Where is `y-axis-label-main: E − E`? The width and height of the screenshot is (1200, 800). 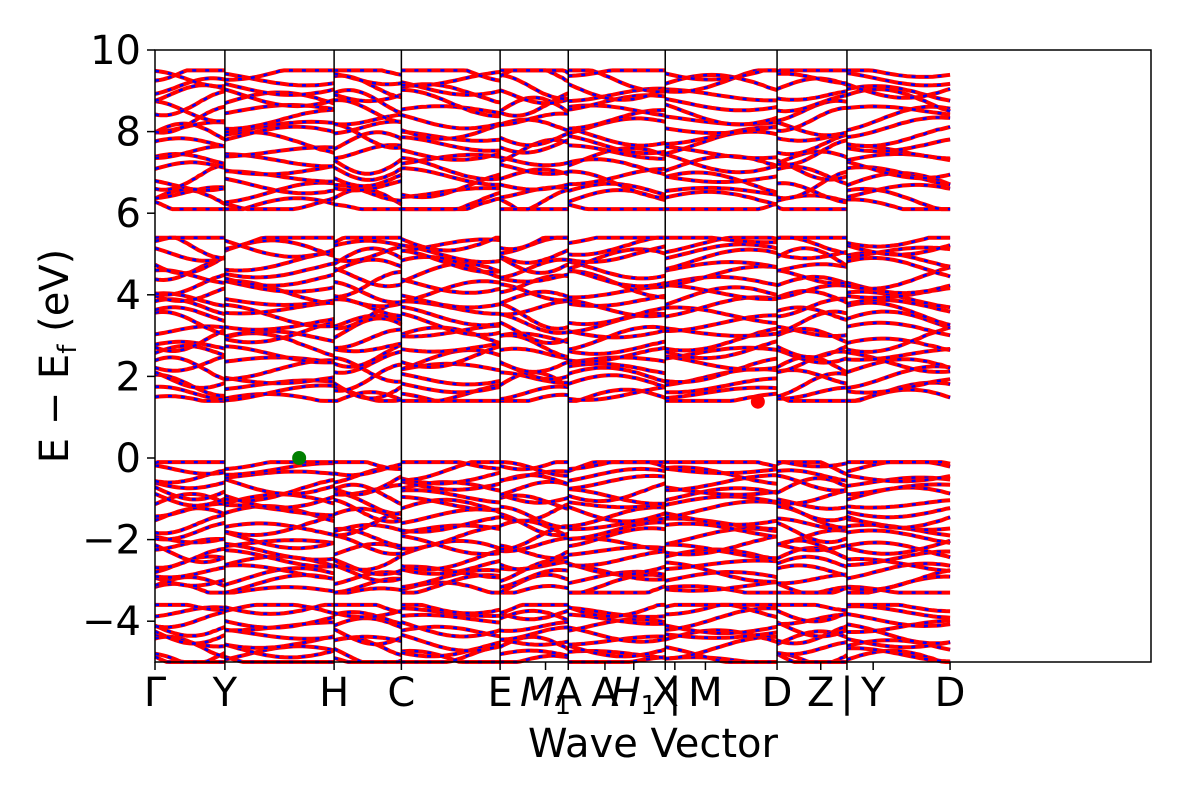
y-axis-label-main: E − E is located at coordinates (55, 409).